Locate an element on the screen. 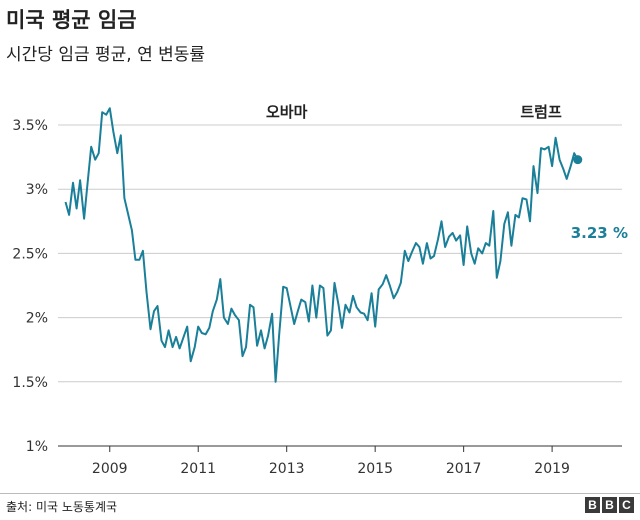 This screenshot has width=640, height=520. latest-point-marker is located at coordinates (578, 160).